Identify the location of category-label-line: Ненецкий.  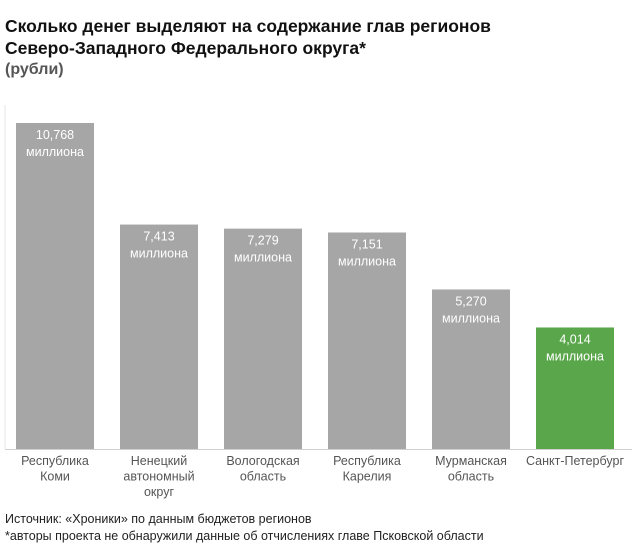
(159, 461).